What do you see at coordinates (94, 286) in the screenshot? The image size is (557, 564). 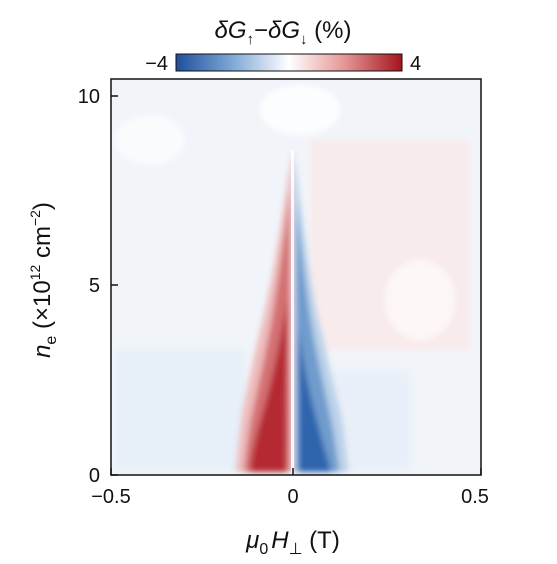 I see `y-tick-label-5: 5` at bounding box center [94, 286].